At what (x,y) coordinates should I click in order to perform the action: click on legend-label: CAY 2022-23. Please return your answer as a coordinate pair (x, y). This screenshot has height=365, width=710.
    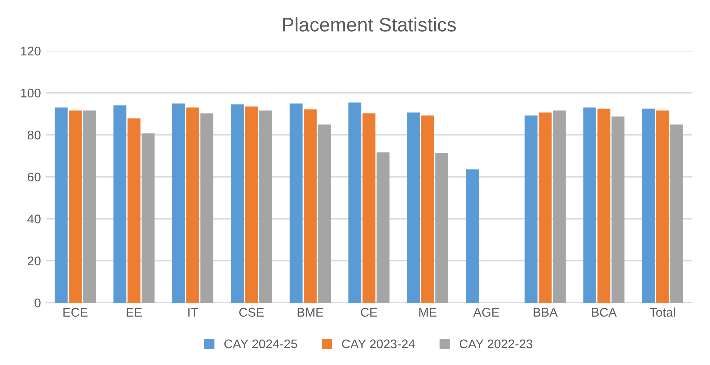
    Looking at the image, I should click on (496, 344).